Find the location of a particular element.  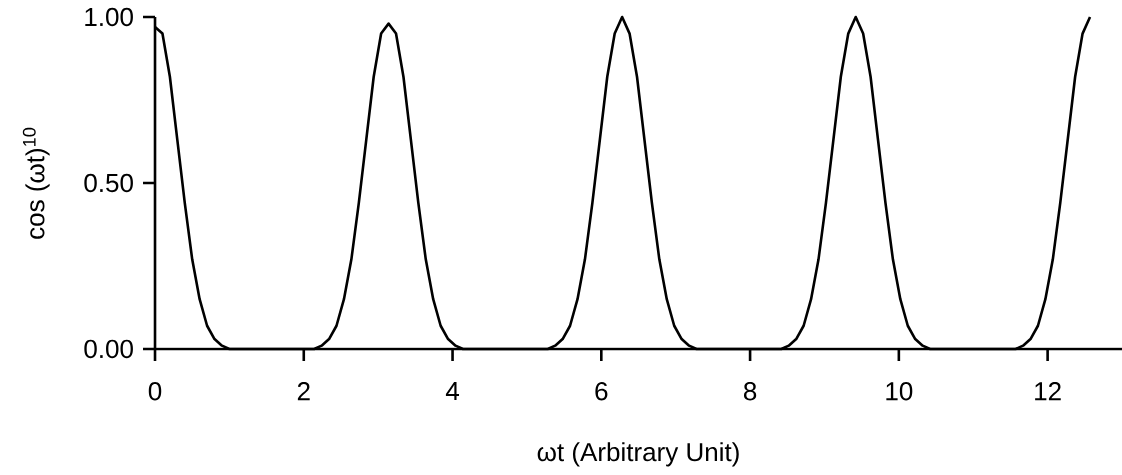

y-tick-label: 0.00 is located at coordinates (108, 349).